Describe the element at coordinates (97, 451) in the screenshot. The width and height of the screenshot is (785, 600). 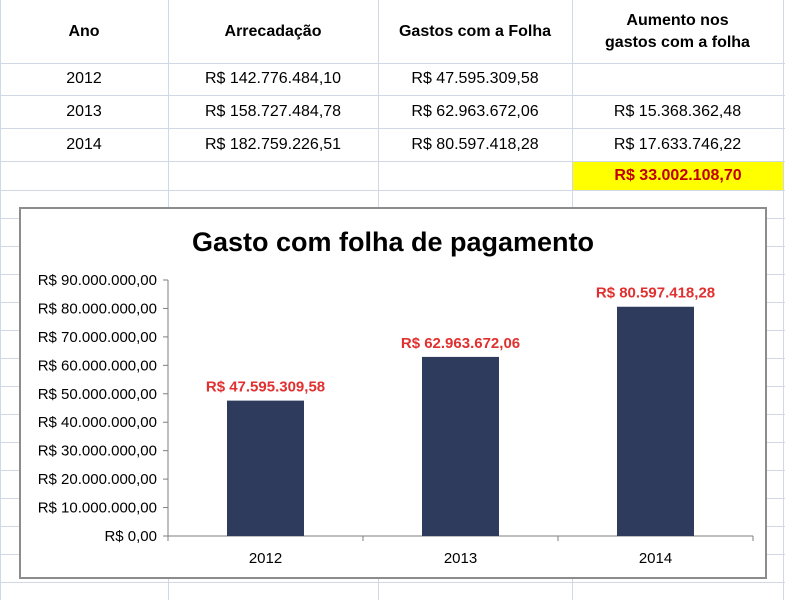
I see `y-tick-label: R$ 30.000.000,00` at that location.